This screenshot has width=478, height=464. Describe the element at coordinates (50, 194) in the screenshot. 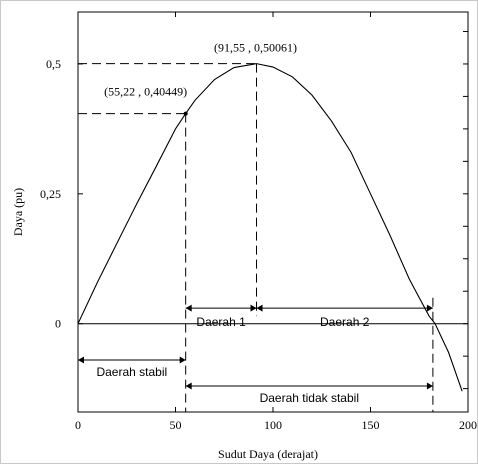

I see `y-tick-label: 0,25` at that location.